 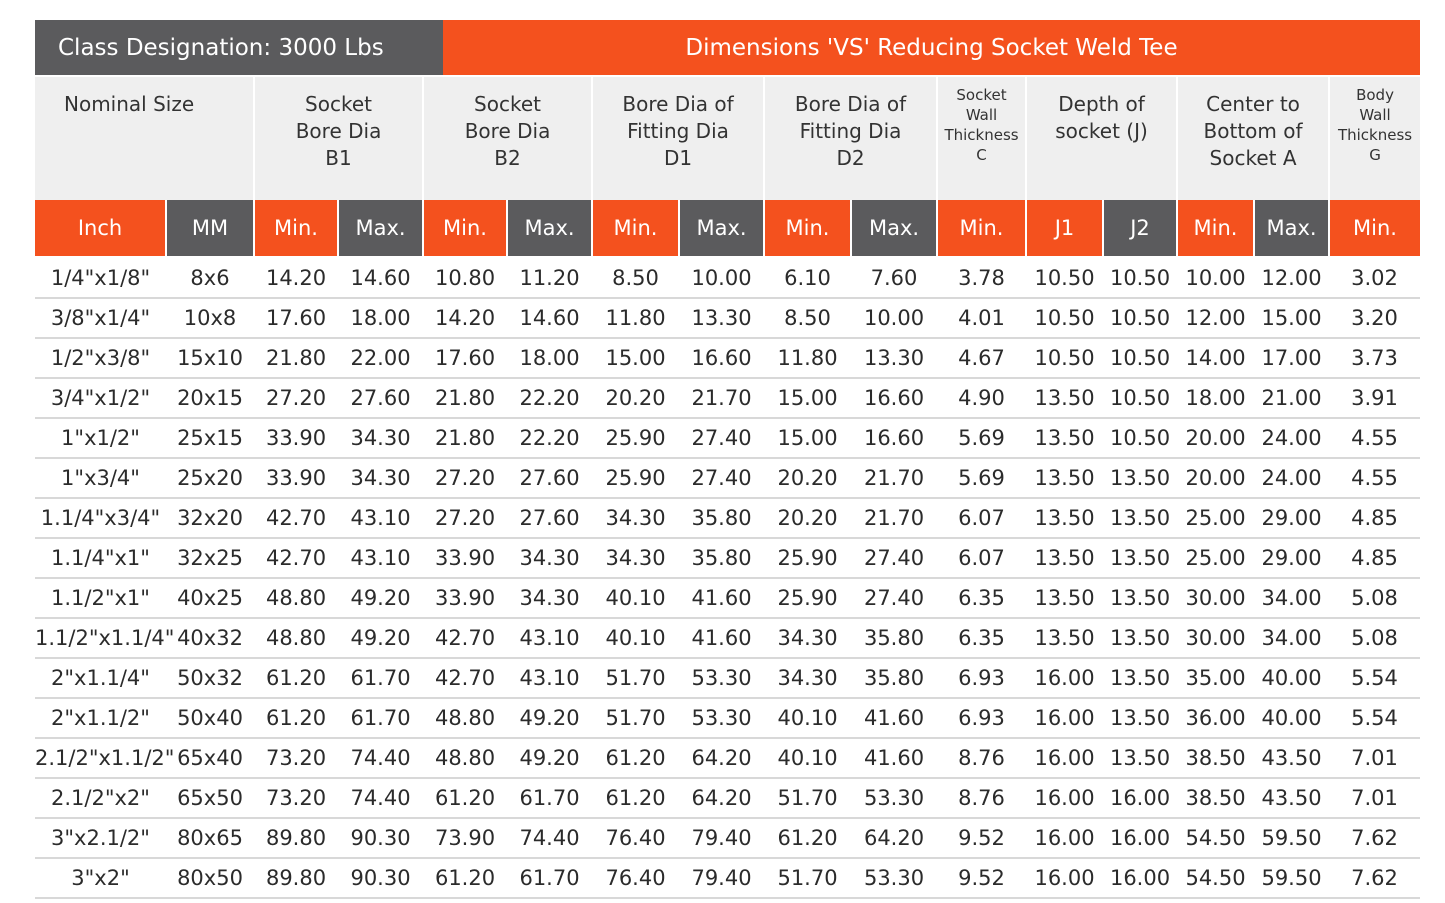 I want to click on table-cell: 24.00, so click(x=1292, y=438).